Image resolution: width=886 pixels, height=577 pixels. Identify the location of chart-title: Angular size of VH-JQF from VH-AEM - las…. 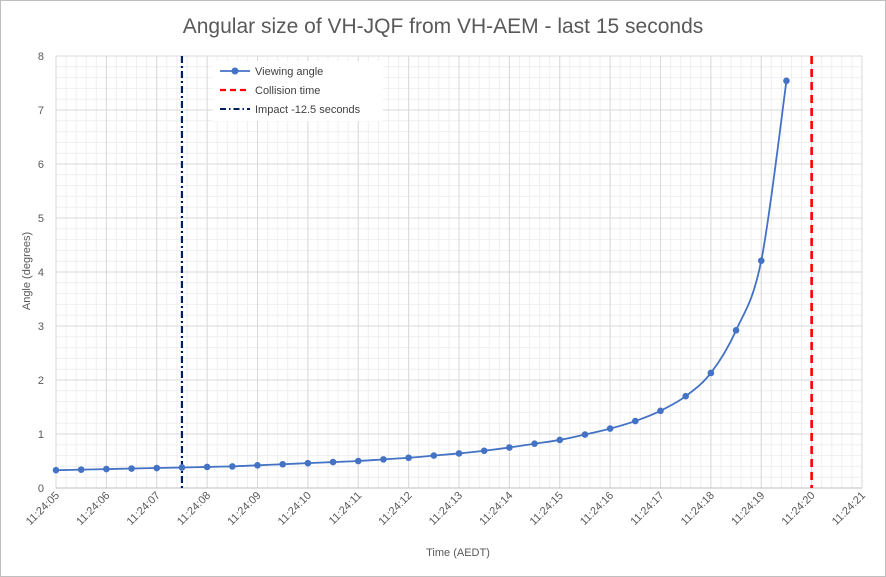
(443, 26).